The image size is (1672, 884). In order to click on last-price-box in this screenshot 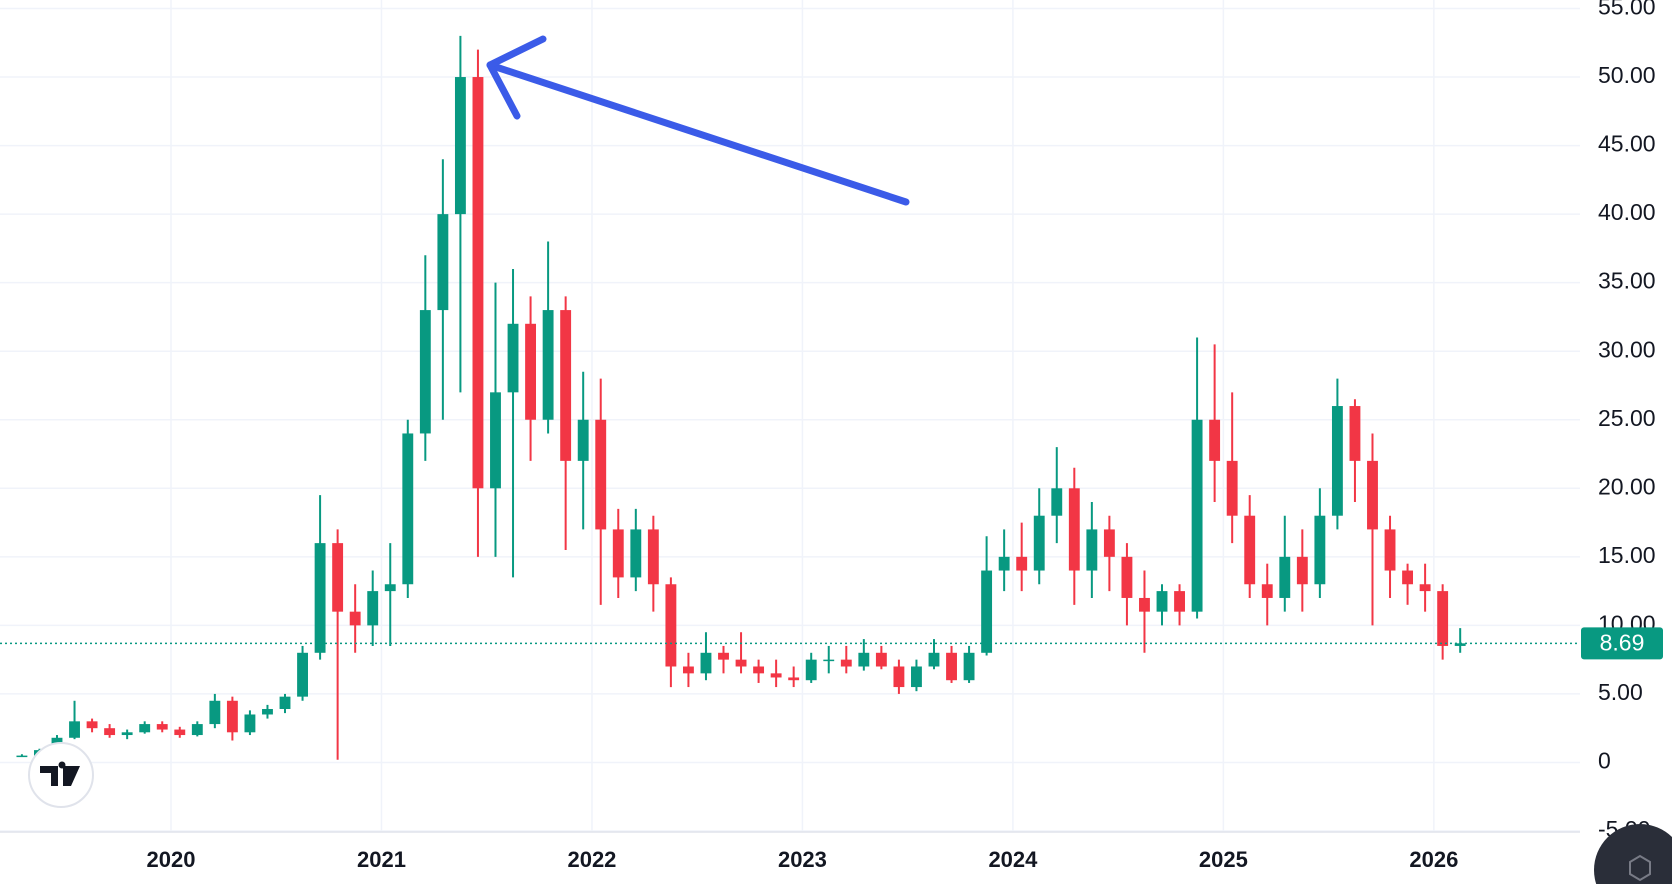, I will do `click(1622, 643)`.